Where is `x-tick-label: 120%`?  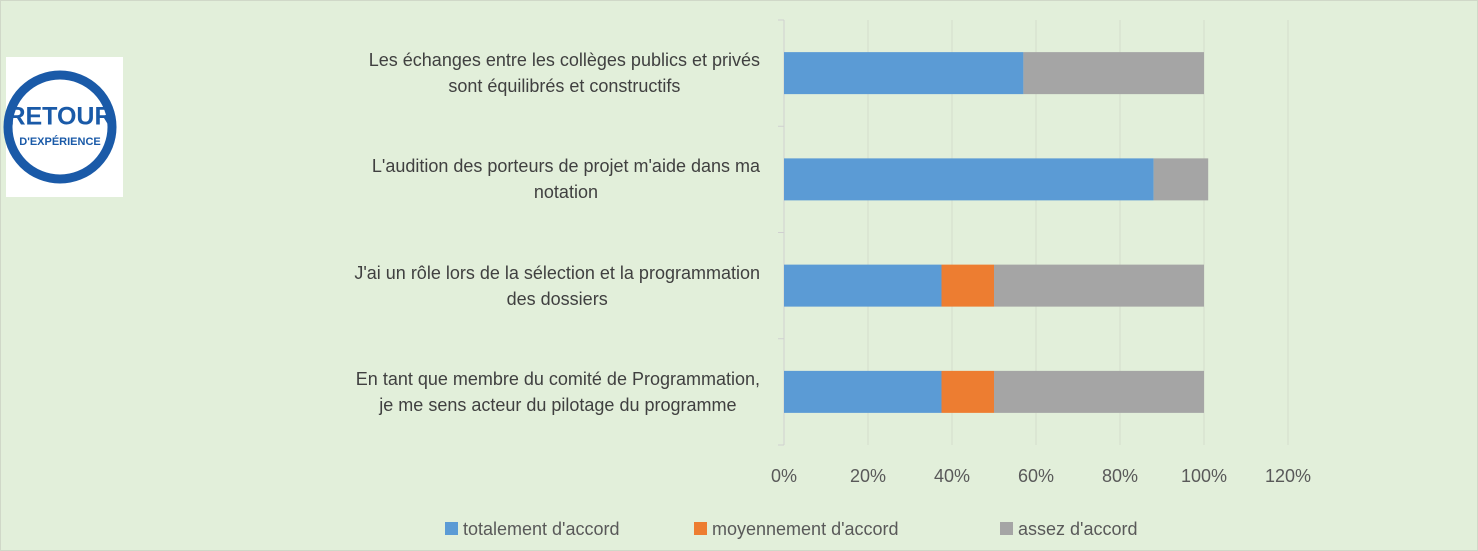 x-tick-label: 120% is located at coordinates (1288, 476).